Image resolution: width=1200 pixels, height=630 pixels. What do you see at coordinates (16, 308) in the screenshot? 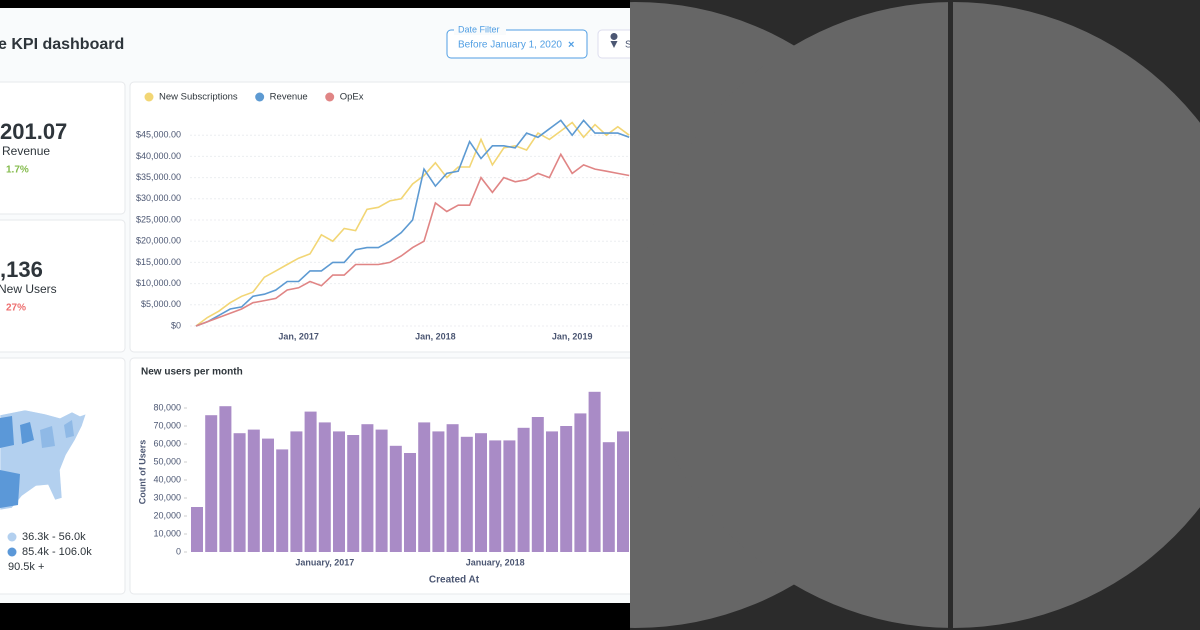
I see `kpi-change: 27%` at bounding box center [16, 308].